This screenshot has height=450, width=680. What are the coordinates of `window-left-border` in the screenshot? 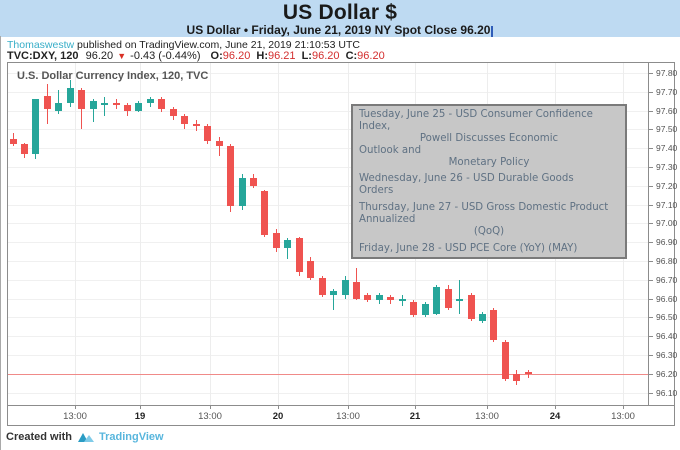 It's located at (0, 243).